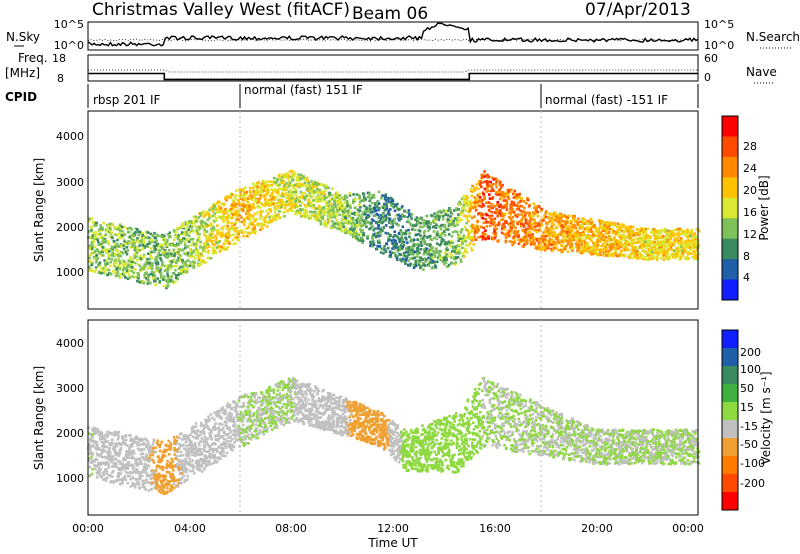 This screenshot has width=800, height=554. What do you see at coordinates (730, 188) in the screenshot?
I see `power-colorbar-step` at bounding box center [730, 188].